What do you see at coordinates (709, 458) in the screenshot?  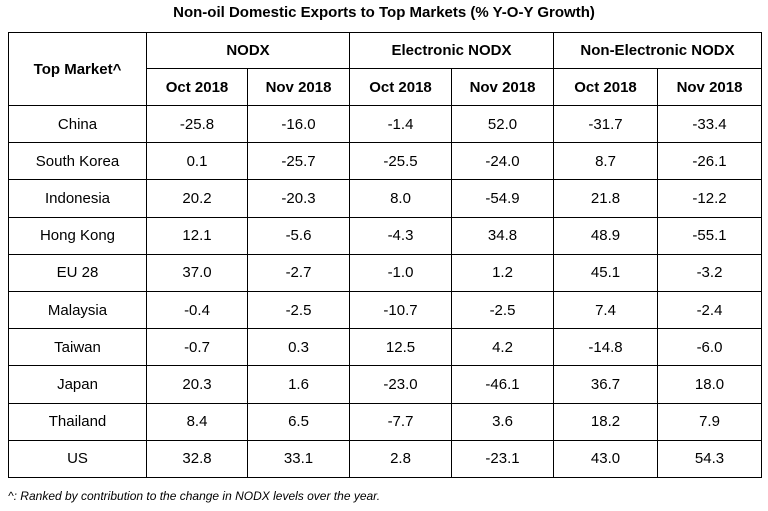 I see `value-cell: 54.3` at bounding box center [709, 458].